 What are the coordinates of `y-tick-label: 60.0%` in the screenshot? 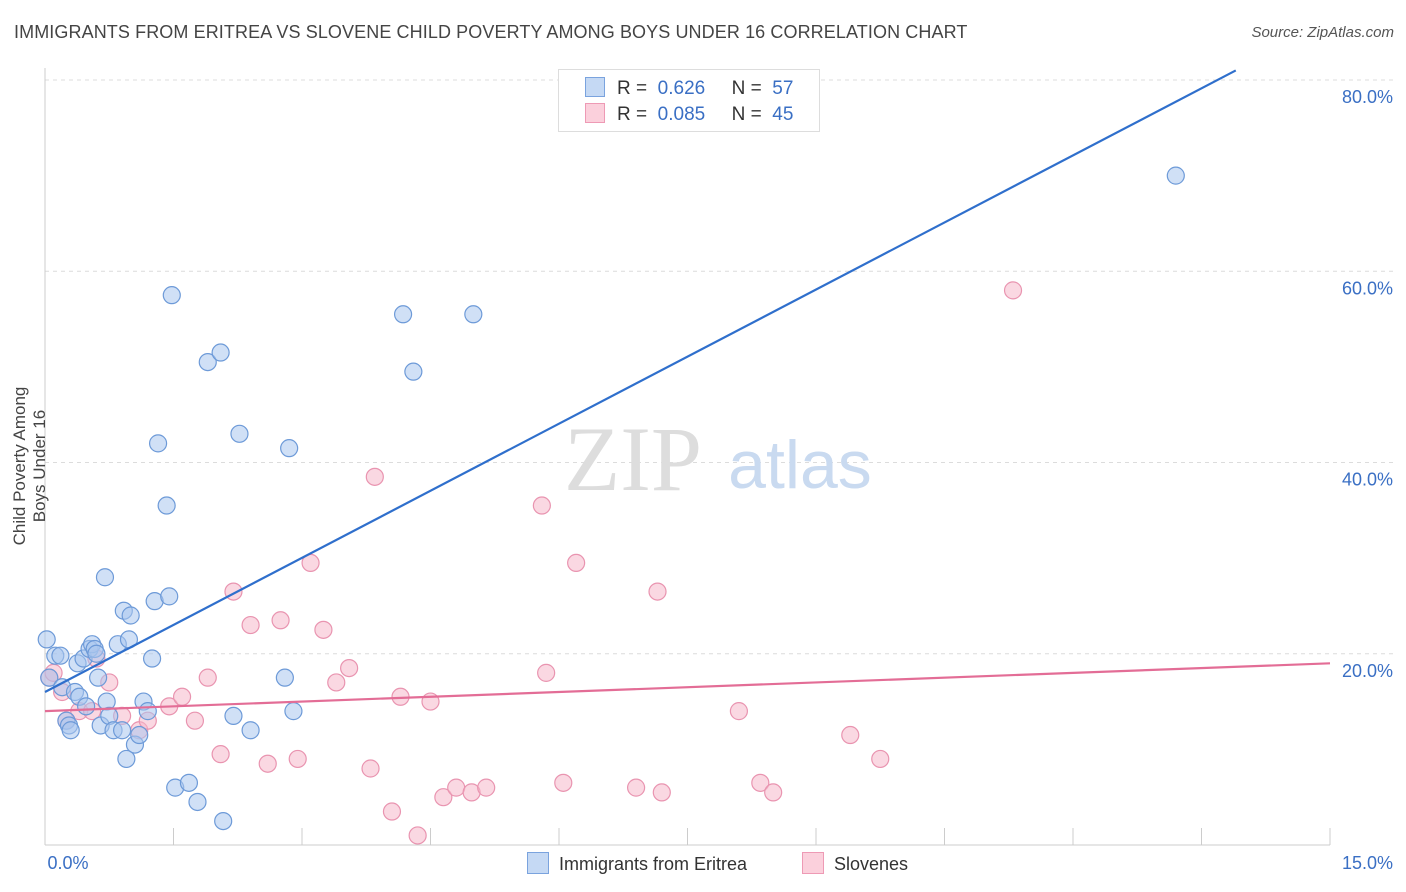 It's located at (1367, 288).